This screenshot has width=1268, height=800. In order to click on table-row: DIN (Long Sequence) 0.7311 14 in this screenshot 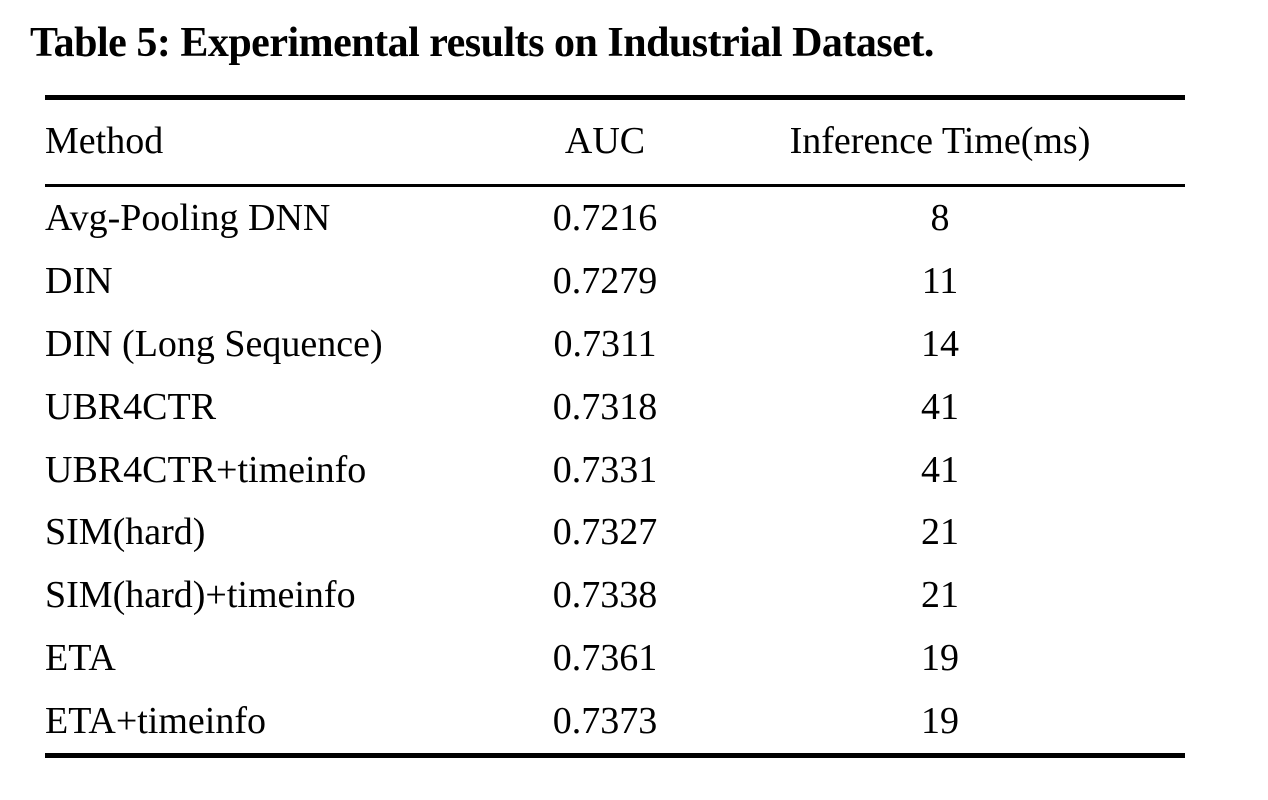, I will do `click(615, 344)`.